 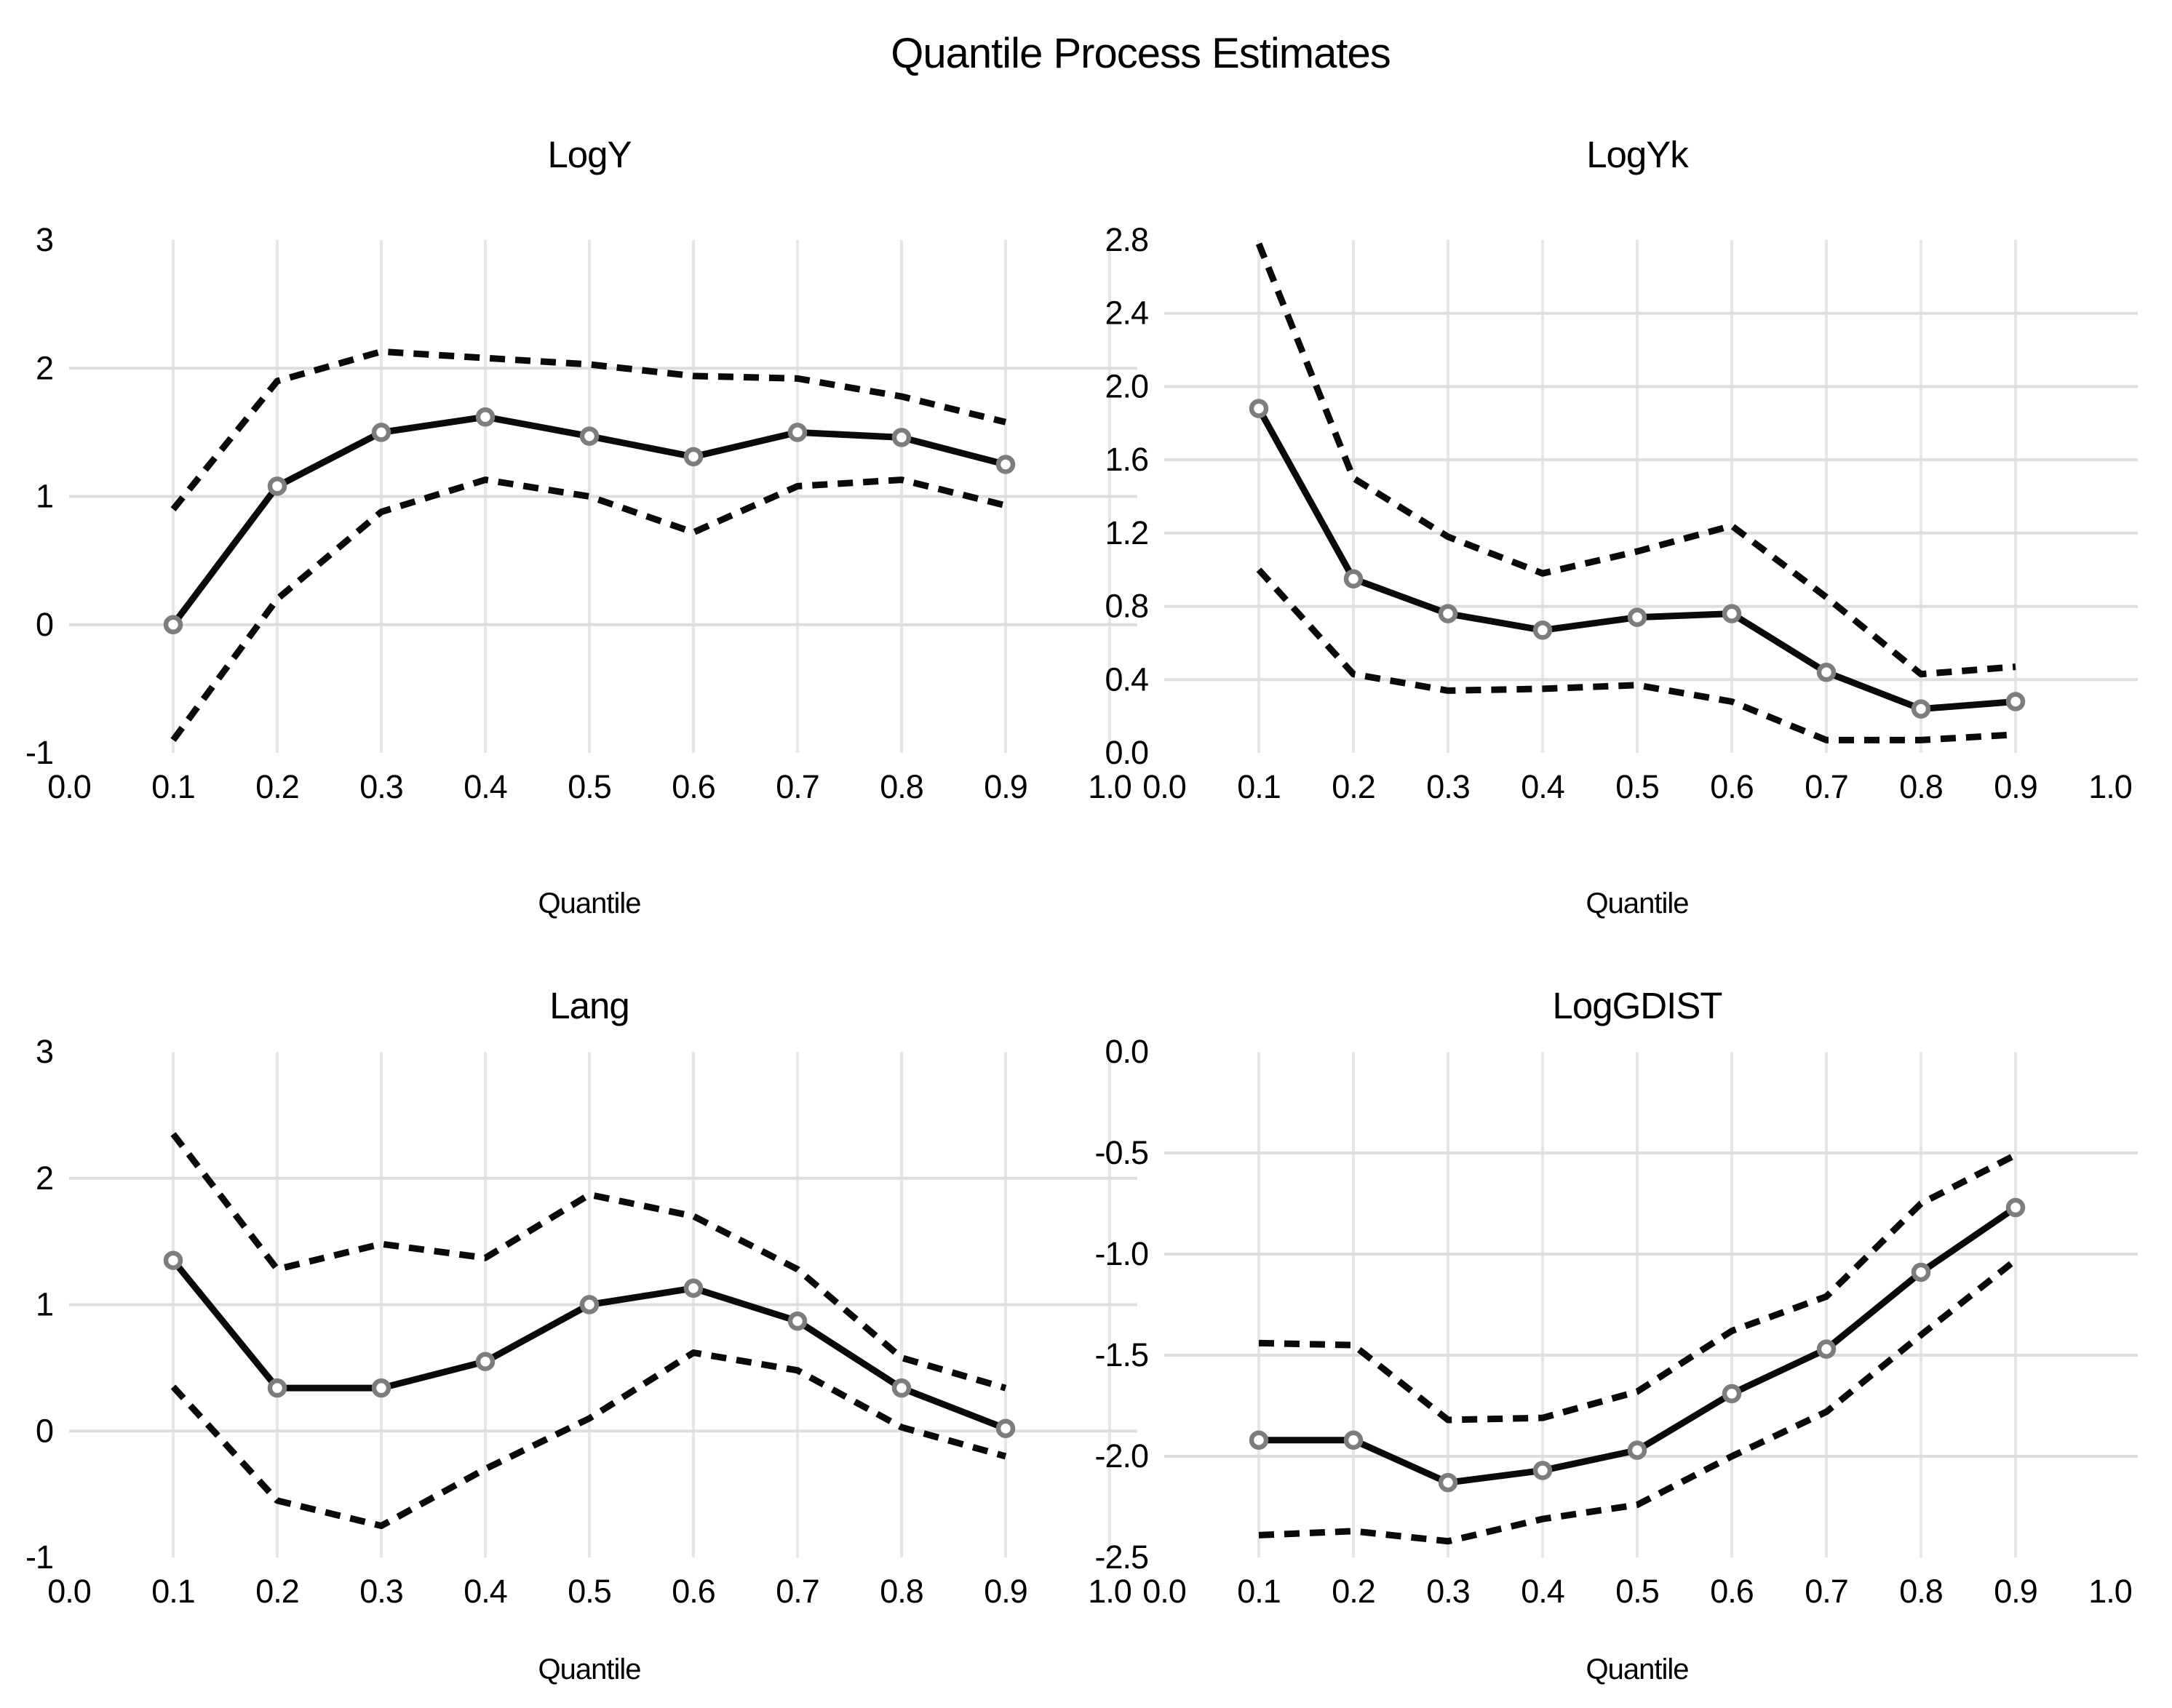 I want to click on y-tick-label: 0.0, so click(x=1127, y=752).